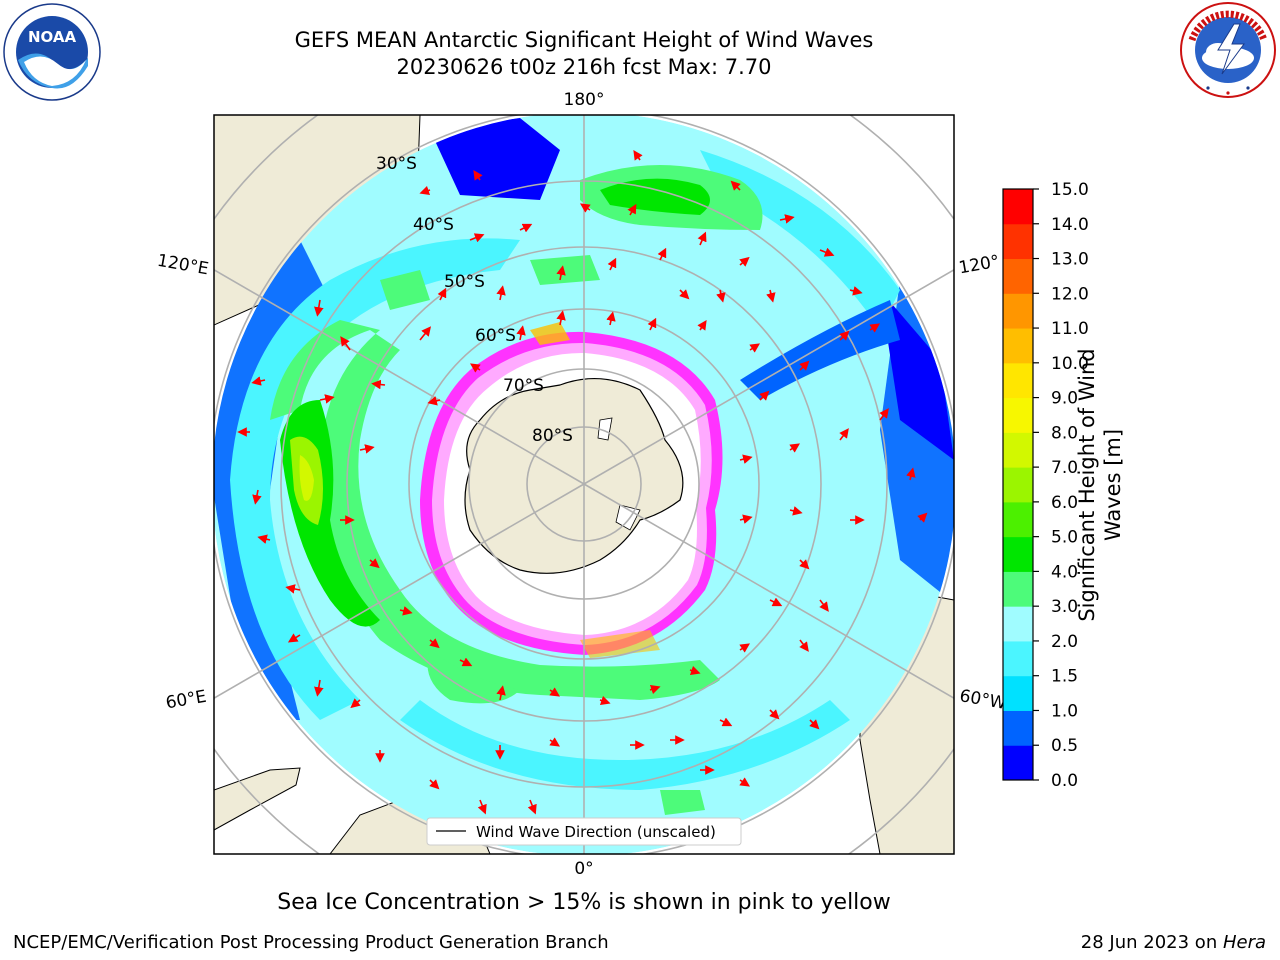  I want to click on lon-label-60e: 60°E, so click(186, 700).